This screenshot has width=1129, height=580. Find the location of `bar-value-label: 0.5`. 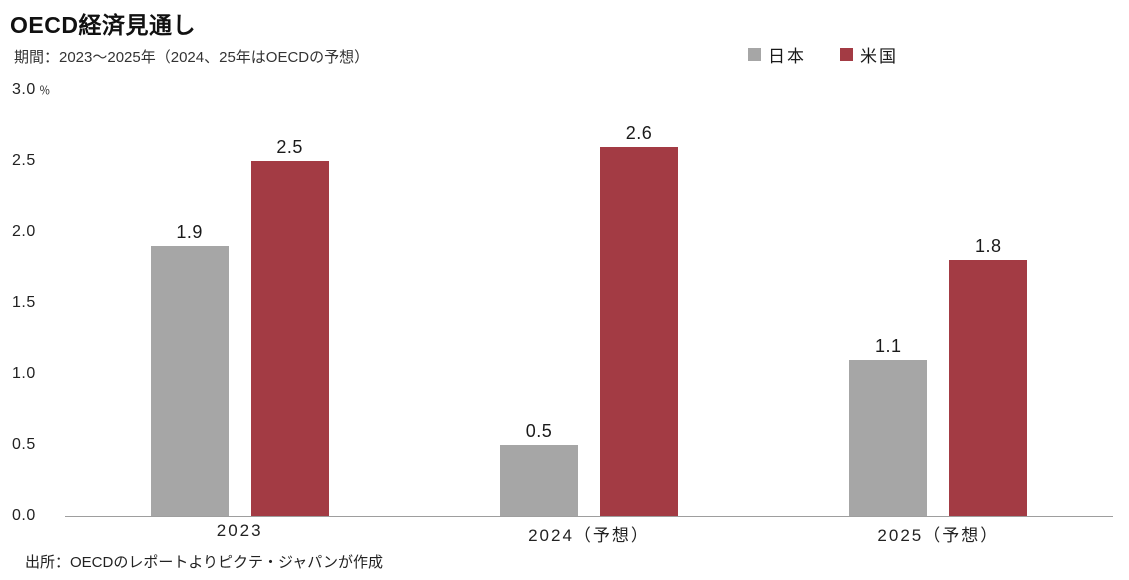

bar-value-label: 0.5 is located at coordinates (539, 431).